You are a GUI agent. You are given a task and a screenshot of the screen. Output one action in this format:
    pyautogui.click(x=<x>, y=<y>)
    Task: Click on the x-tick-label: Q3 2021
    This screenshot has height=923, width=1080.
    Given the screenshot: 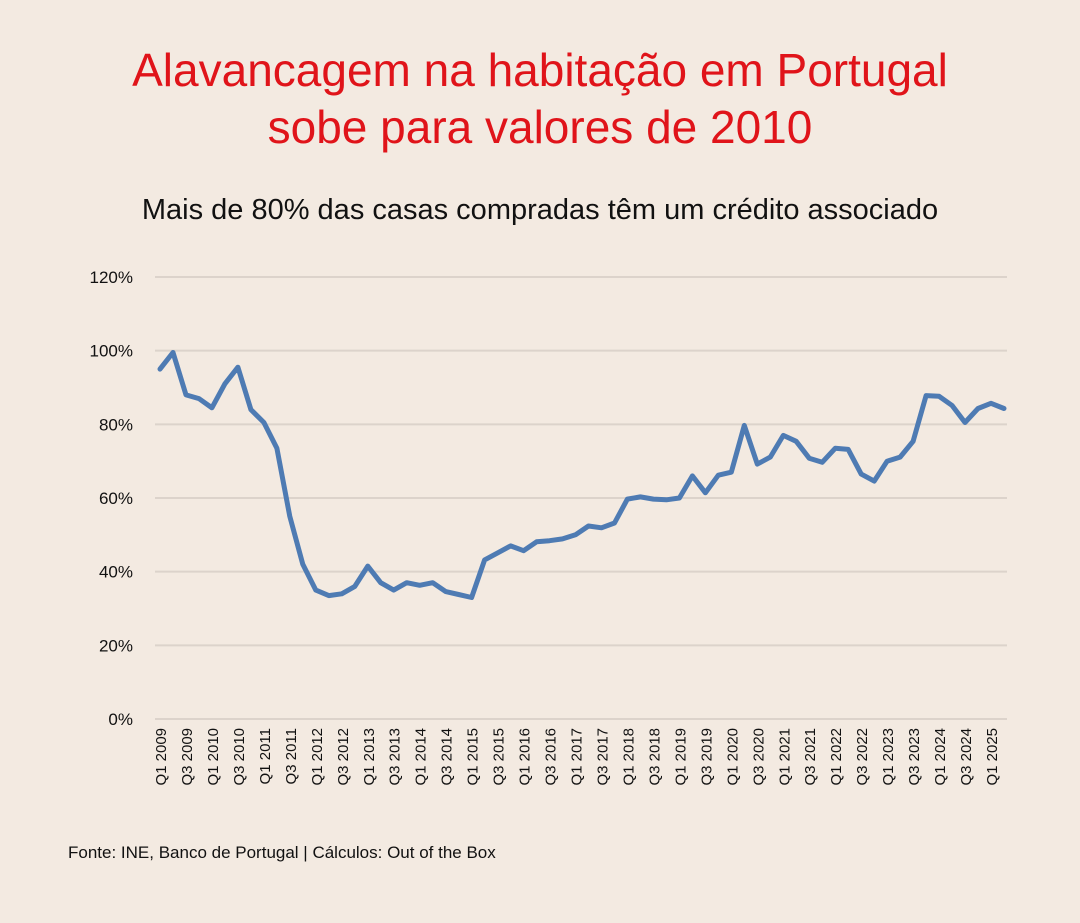 What is the action you would take?
    pyautogui.click(x=810, y=757)
    